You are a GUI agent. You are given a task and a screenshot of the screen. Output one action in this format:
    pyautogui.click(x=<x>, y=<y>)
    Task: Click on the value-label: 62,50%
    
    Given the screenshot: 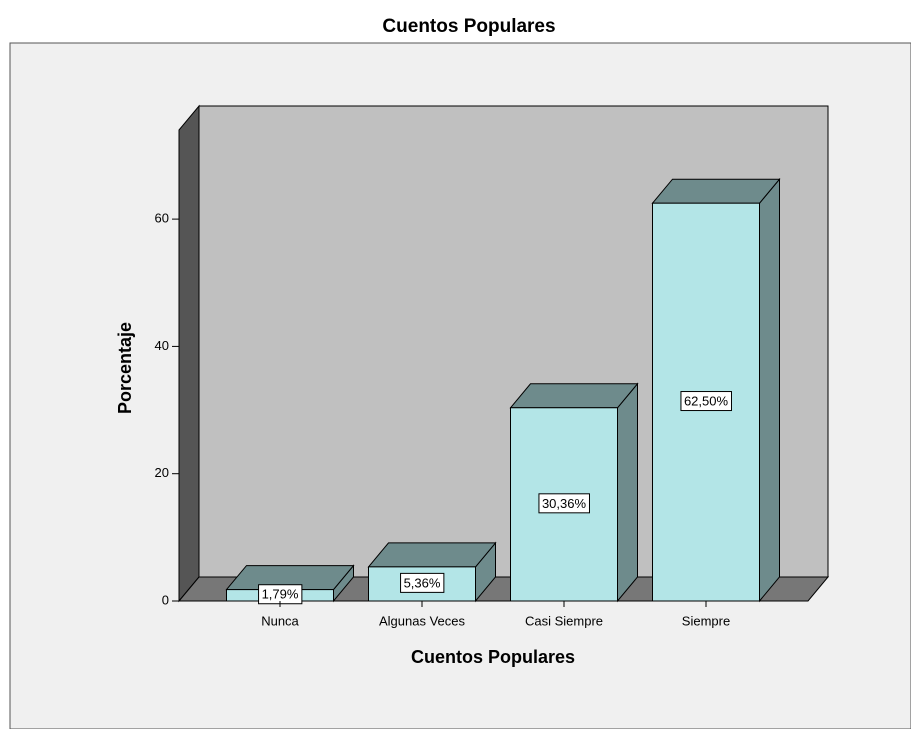 What is the action you would take?
    pyautogui.click(x=706, y=401)
    